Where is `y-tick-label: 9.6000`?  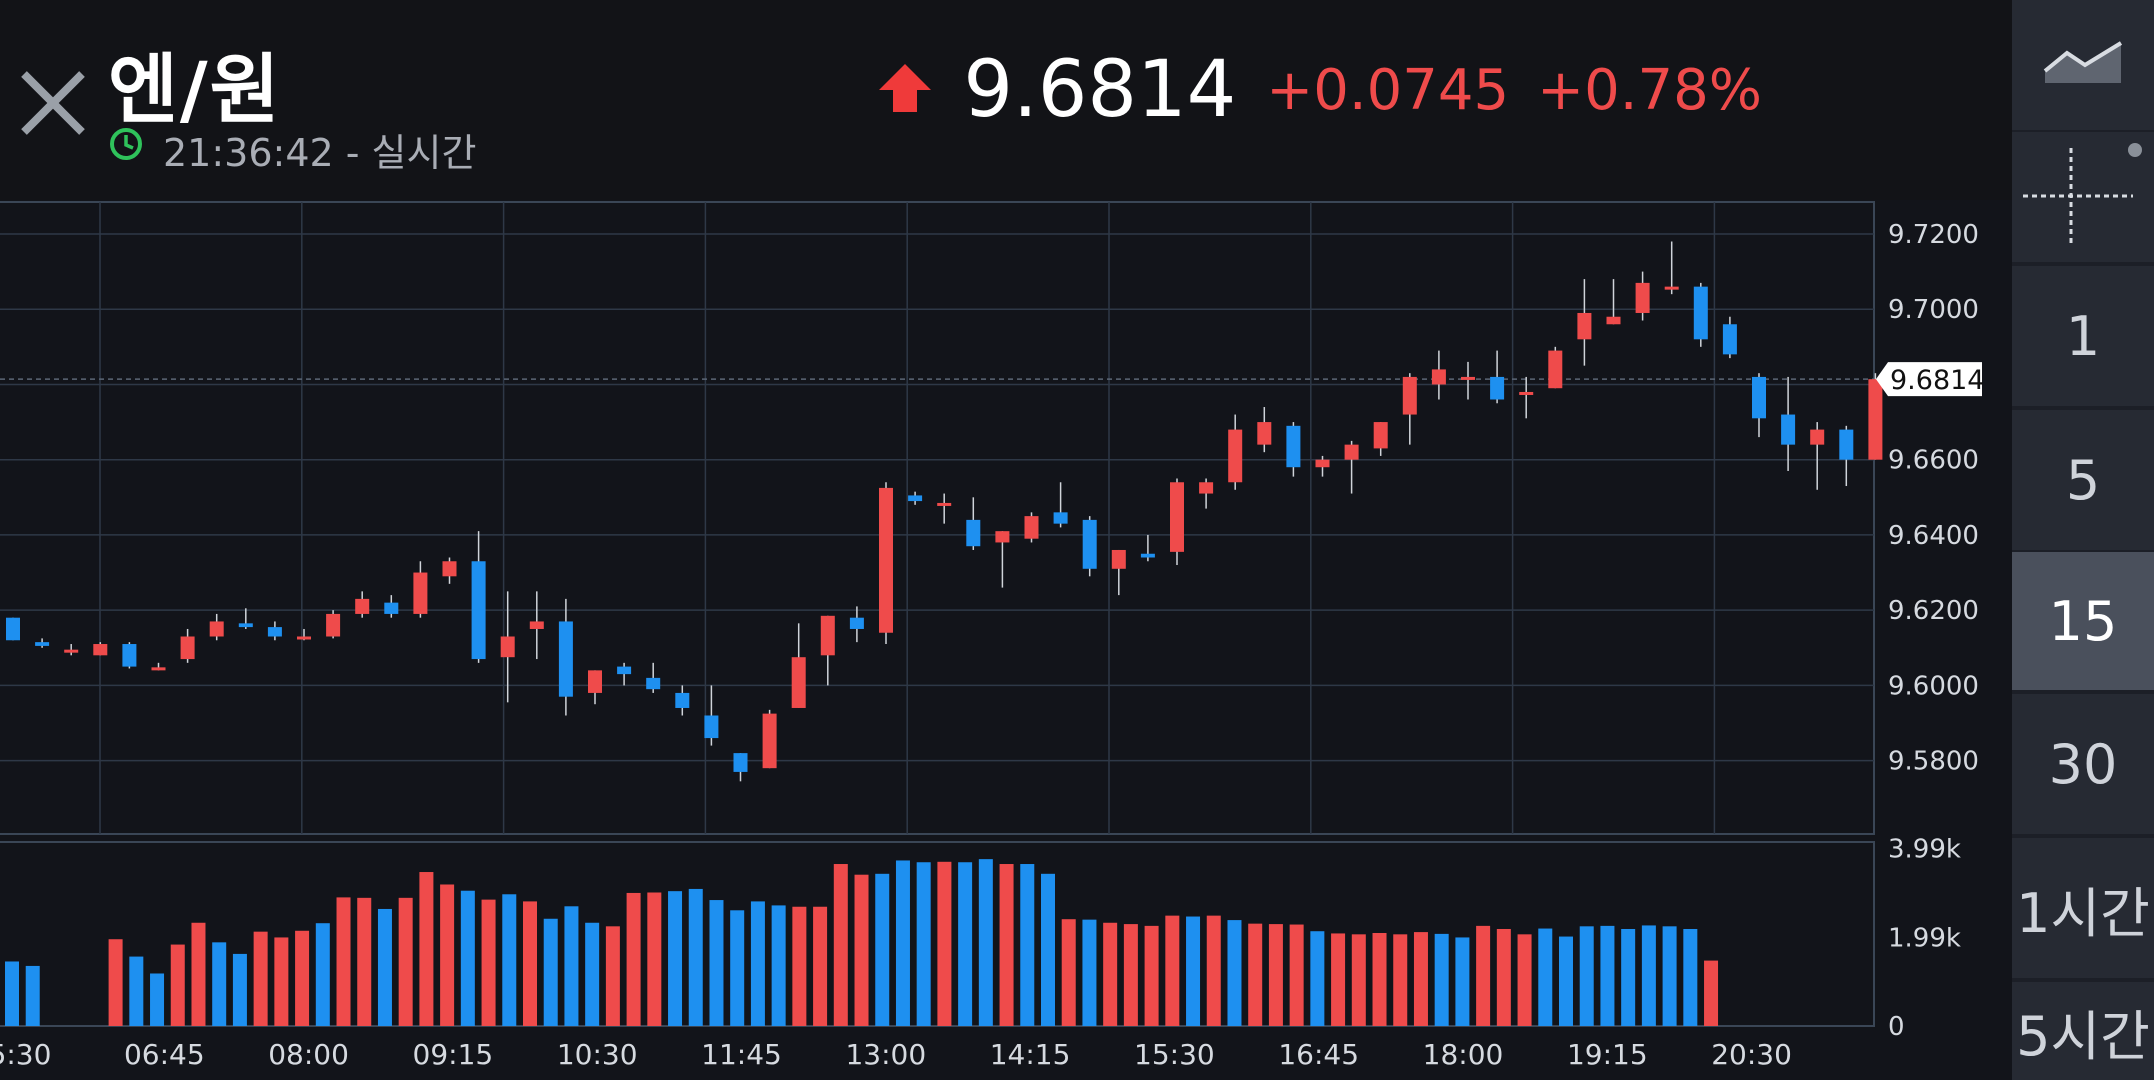 y-tick-label: 9.6000 is located at coordinates (1933, 686).